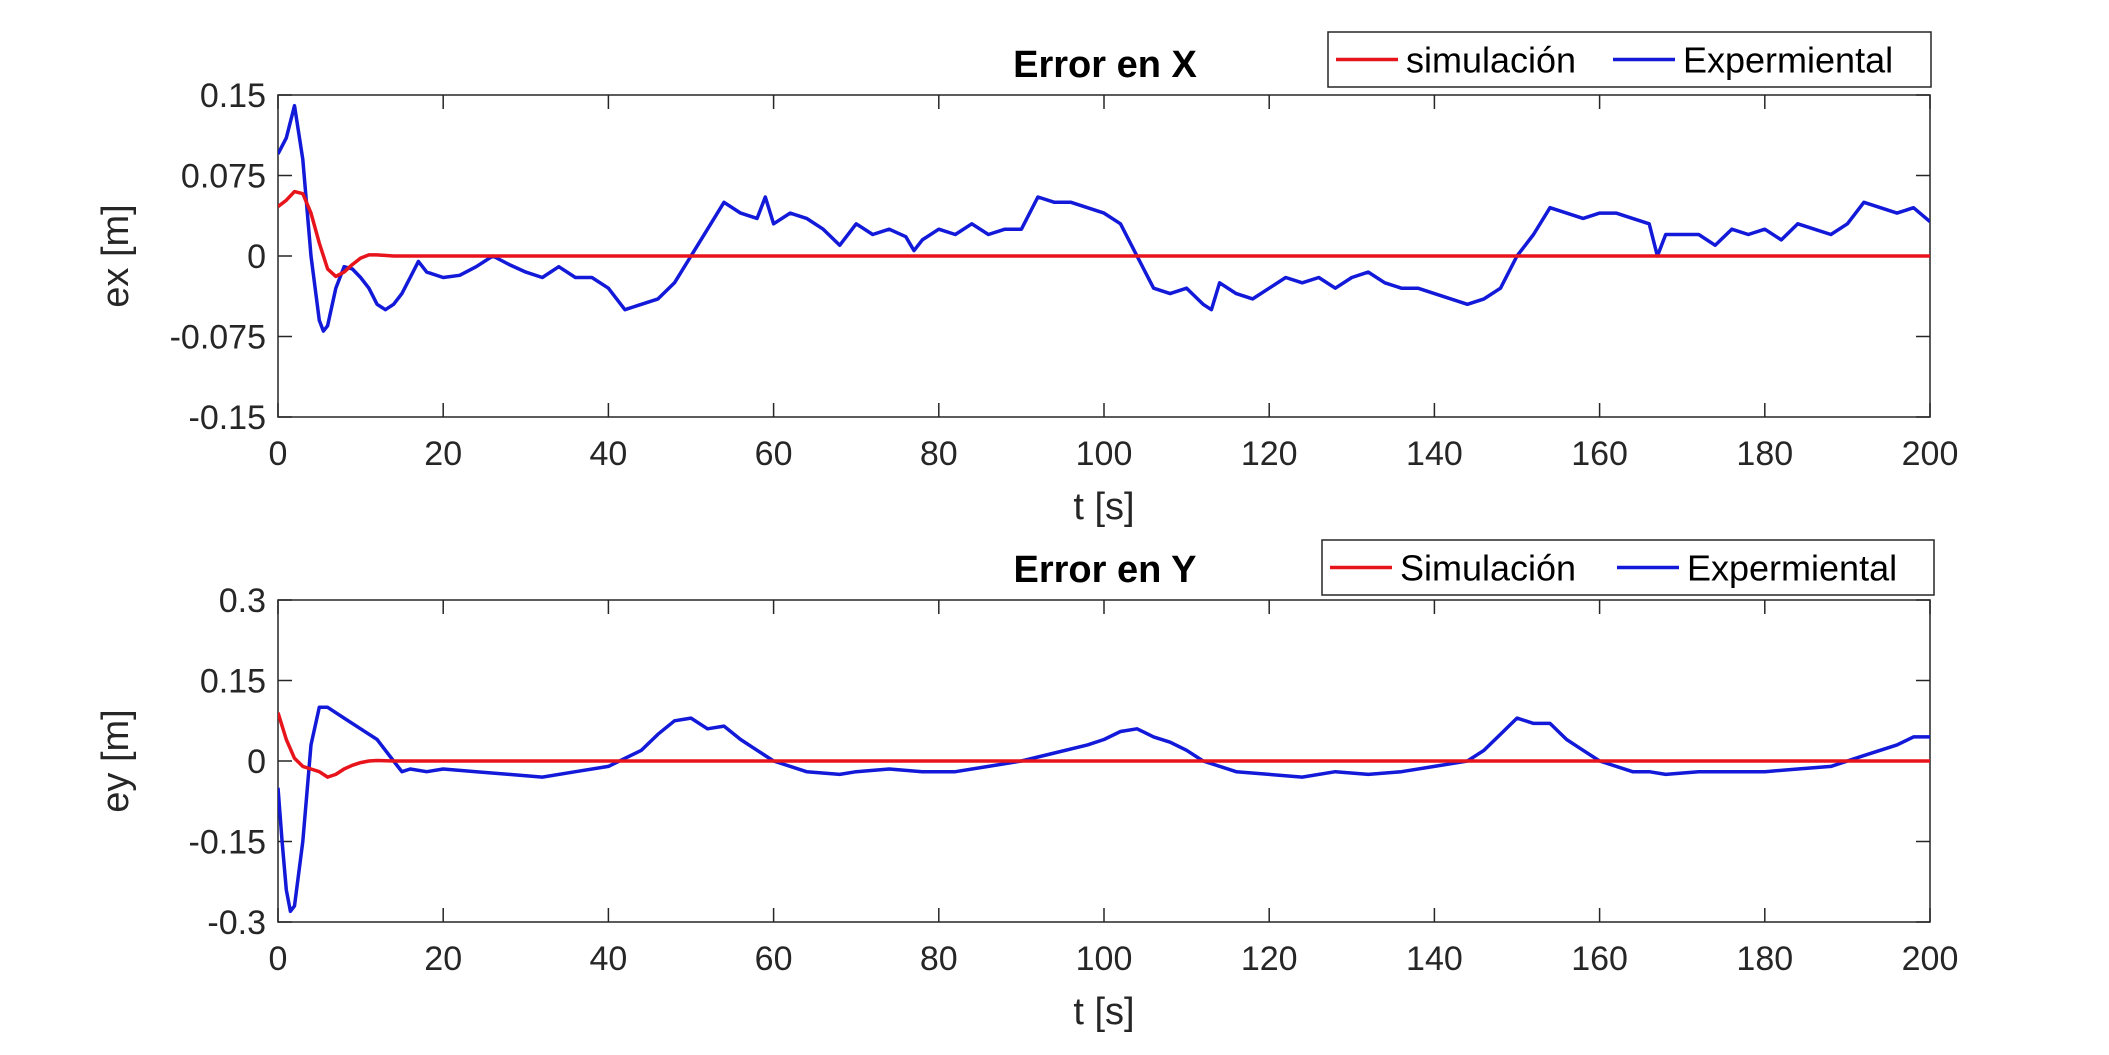 This screenshot has height=1055, width=2109. I want to click on y-tick-label: 0.075, so click(223, 177).